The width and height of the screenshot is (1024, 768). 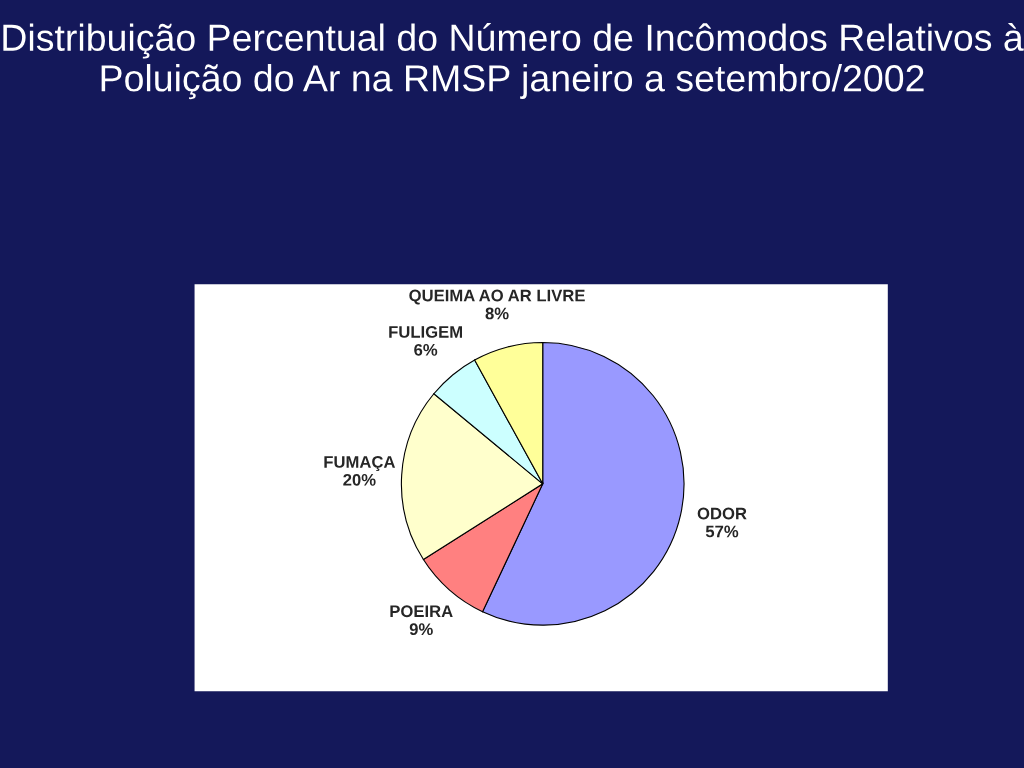 What do you see at coordinates (426, 349) in the screenshot?
I see `data-label: 6%` at bounding box center [426, 349].